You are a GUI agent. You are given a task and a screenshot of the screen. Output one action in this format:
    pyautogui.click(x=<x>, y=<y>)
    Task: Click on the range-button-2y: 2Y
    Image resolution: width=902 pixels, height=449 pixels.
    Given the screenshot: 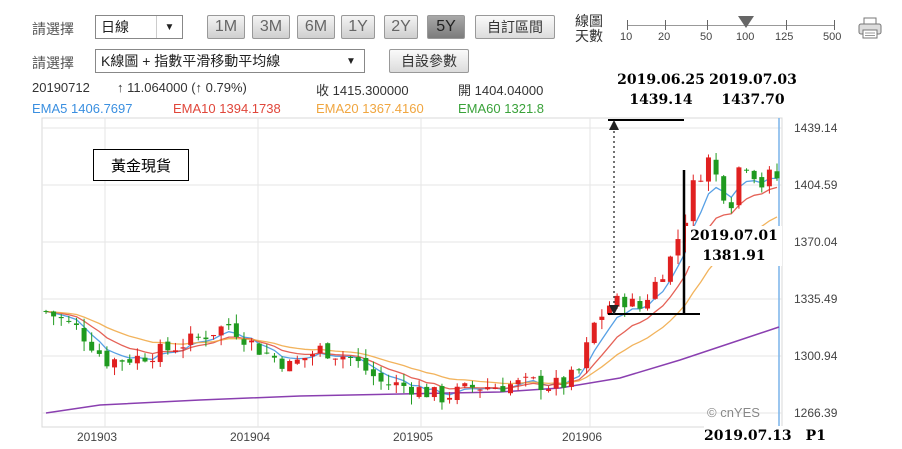 What is the action you would take?
    pyautogui.click(x=401, y=27)
    